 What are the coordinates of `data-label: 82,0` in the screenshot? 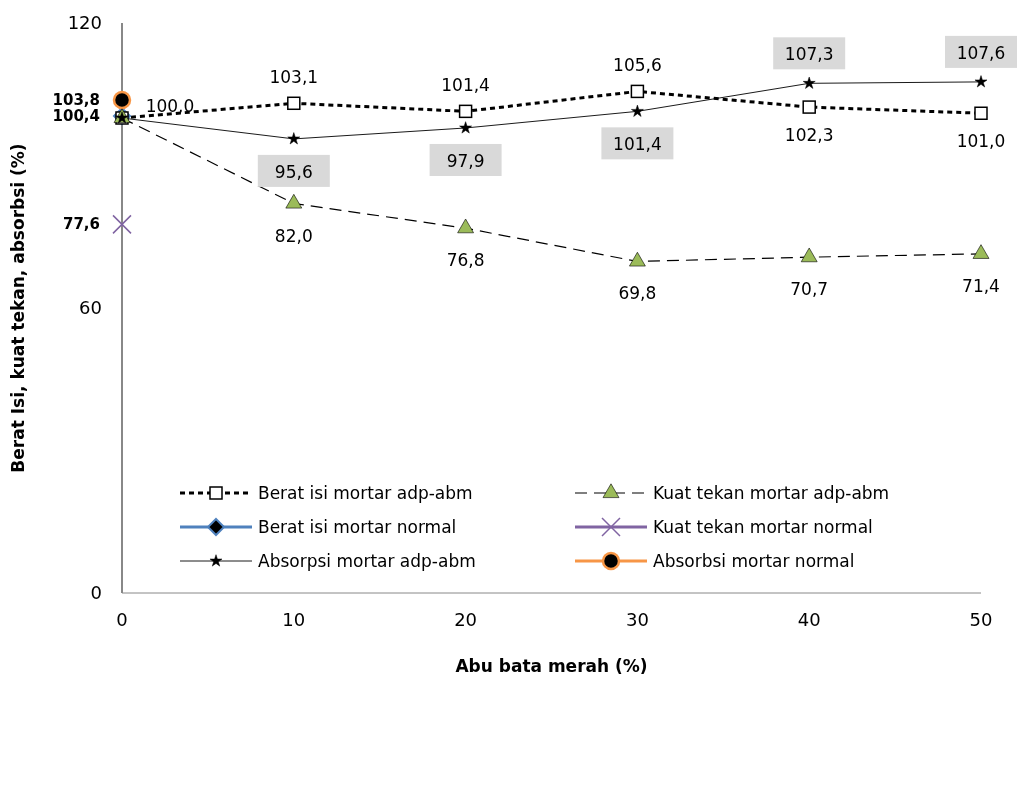 It's located at (293, 235).